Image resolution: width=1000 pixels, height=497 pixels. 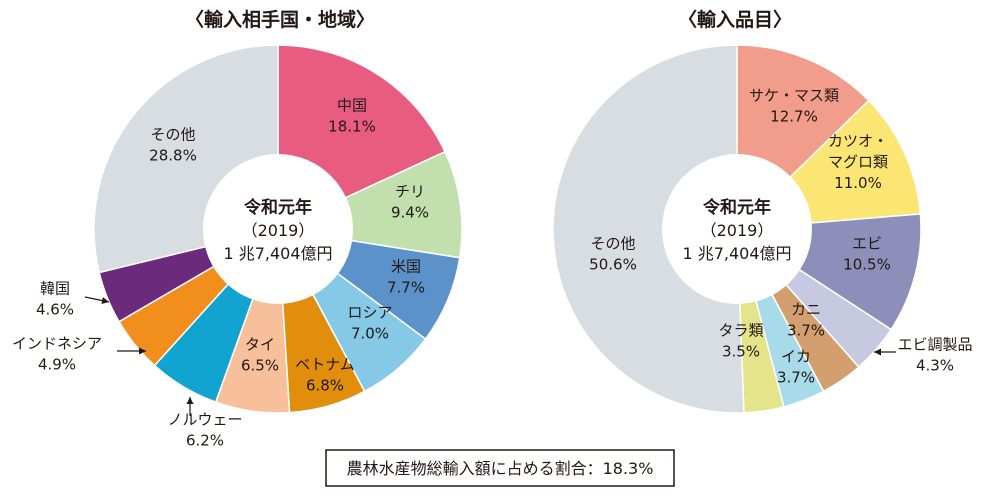 I want to click on slice-value-0-3: 7.0%, so click(x=370, y=334).